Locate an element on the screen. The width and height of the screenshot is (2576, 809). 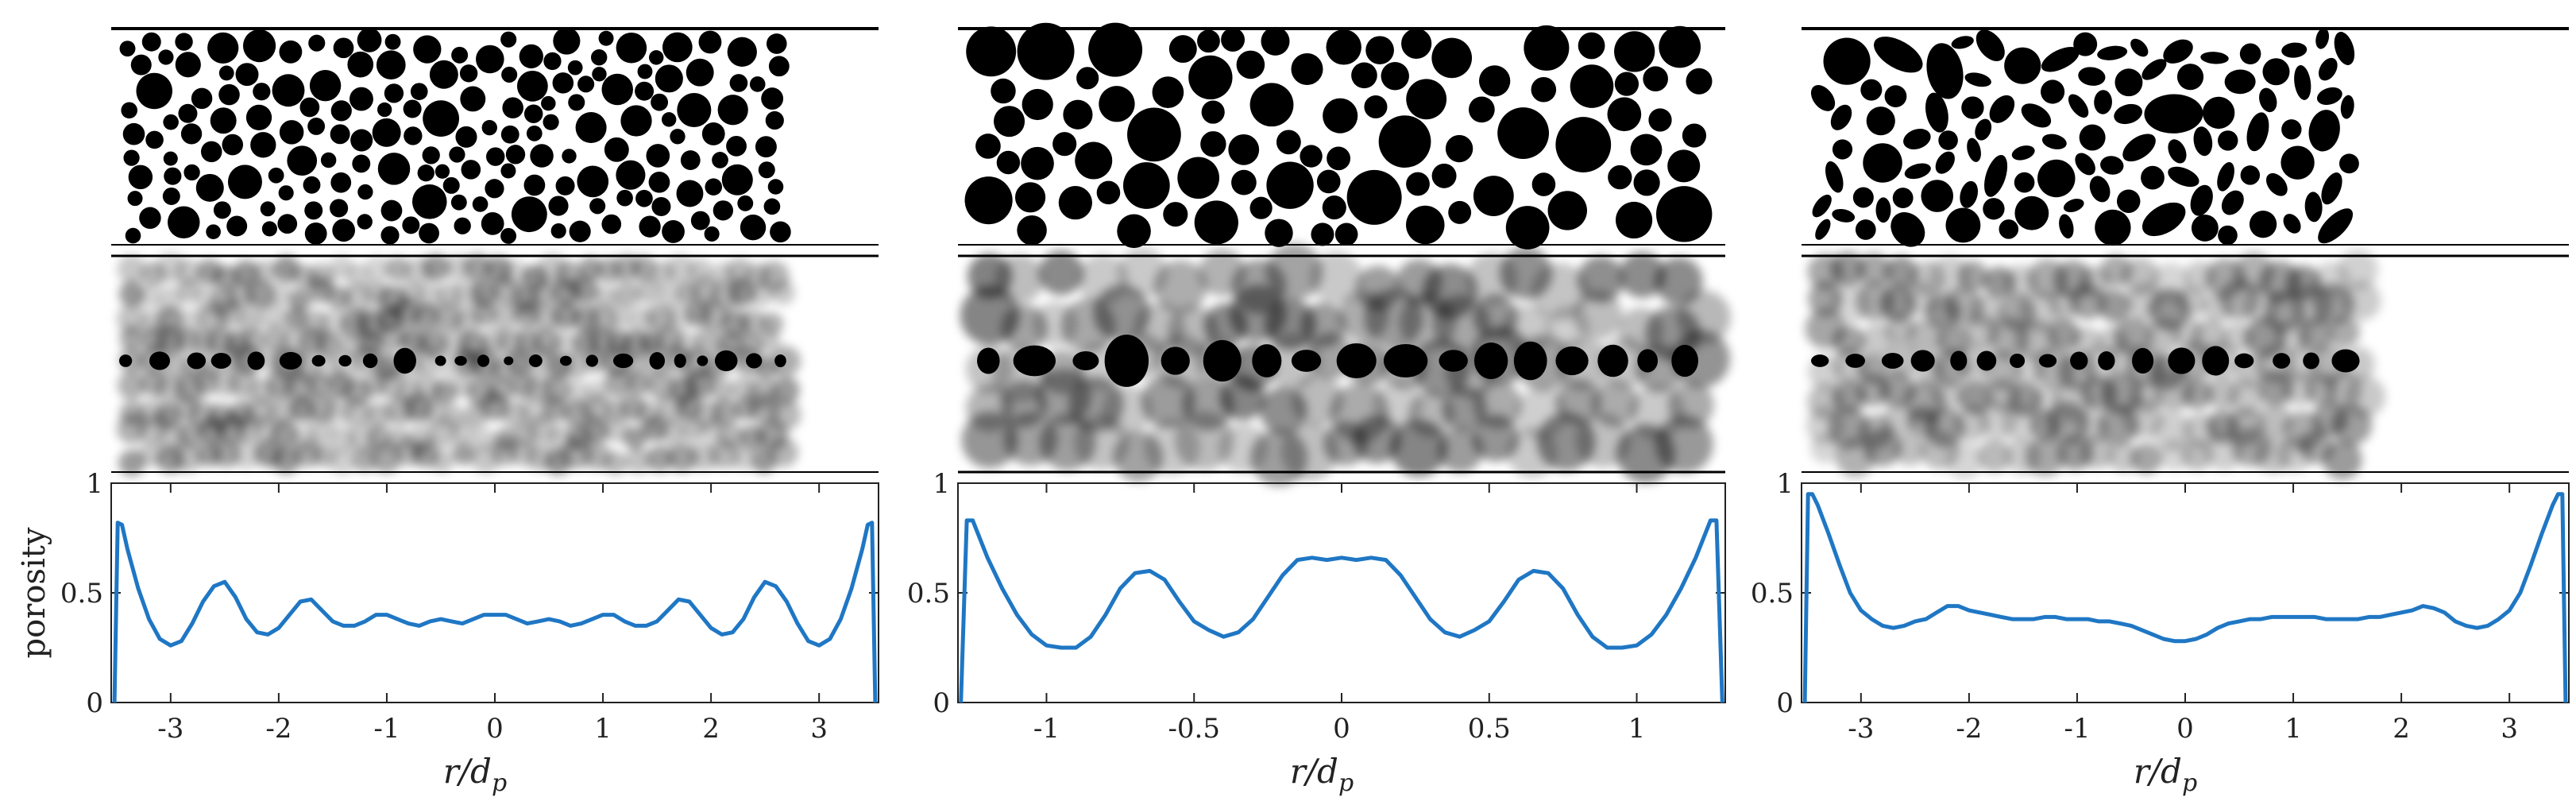
x-tick-label: -1 is located at coordinates (2077, 729).